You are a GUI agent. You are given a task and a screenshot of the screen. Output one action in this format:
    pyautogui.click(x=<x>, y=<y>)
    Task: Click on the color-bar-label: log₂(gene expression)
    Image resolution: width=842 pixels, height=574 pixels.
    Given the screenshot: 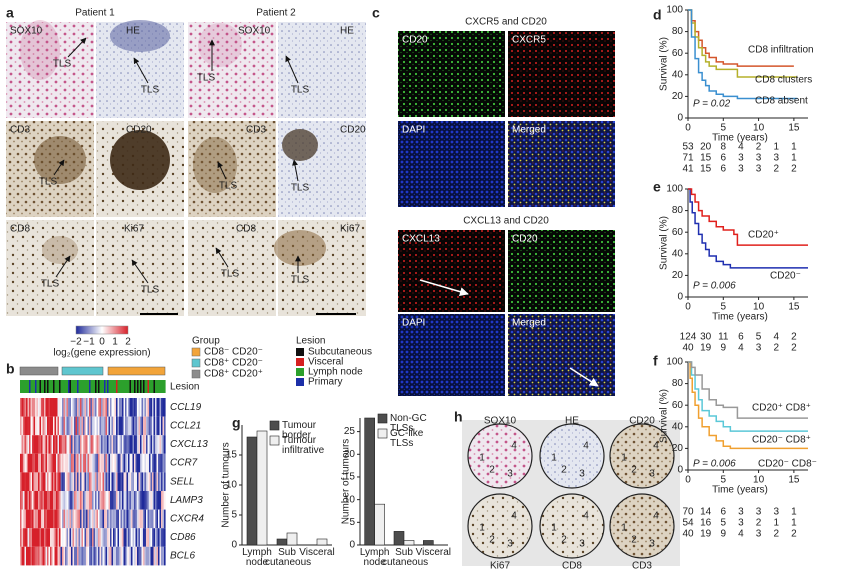 What is the action you would take?
    pyautogui.click(x=101, y=353)
    